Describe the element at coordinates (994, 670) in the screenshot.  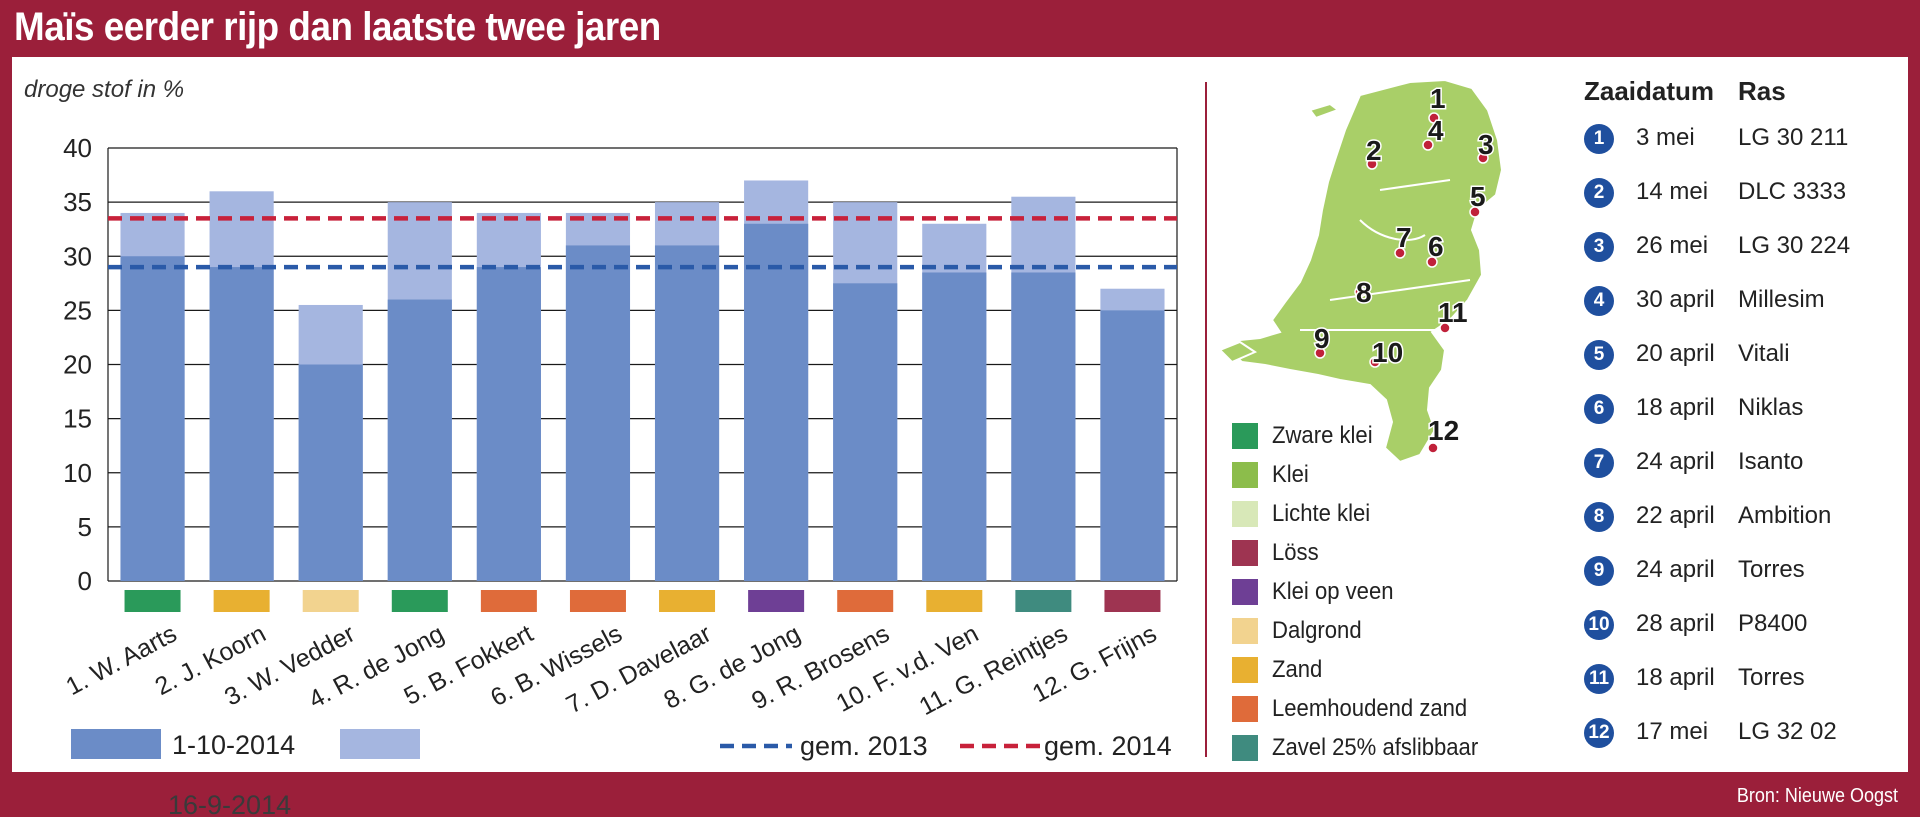
I see `category-label: 11. G. Reintjes` at that location.